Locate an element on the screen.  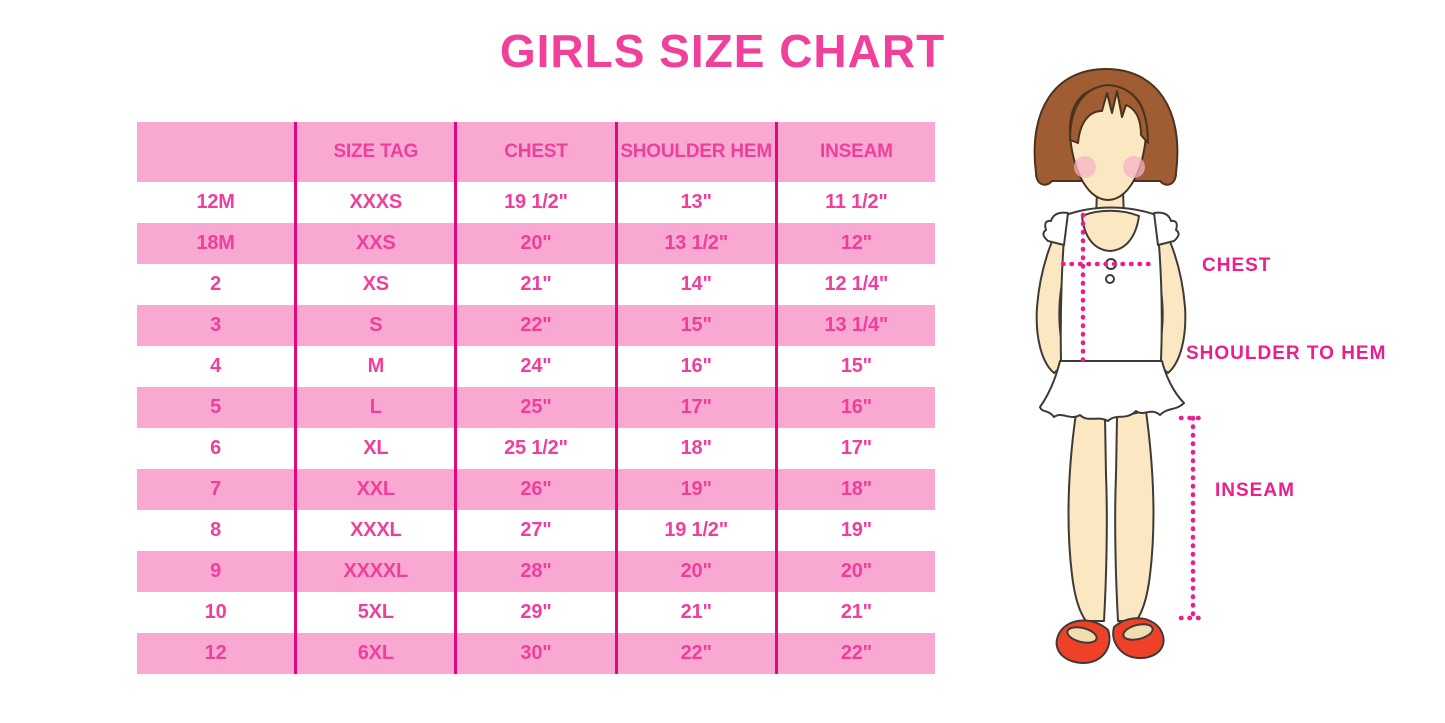
table-row: 5 L 25" 17" 16" is located at coordinates (536, 407).